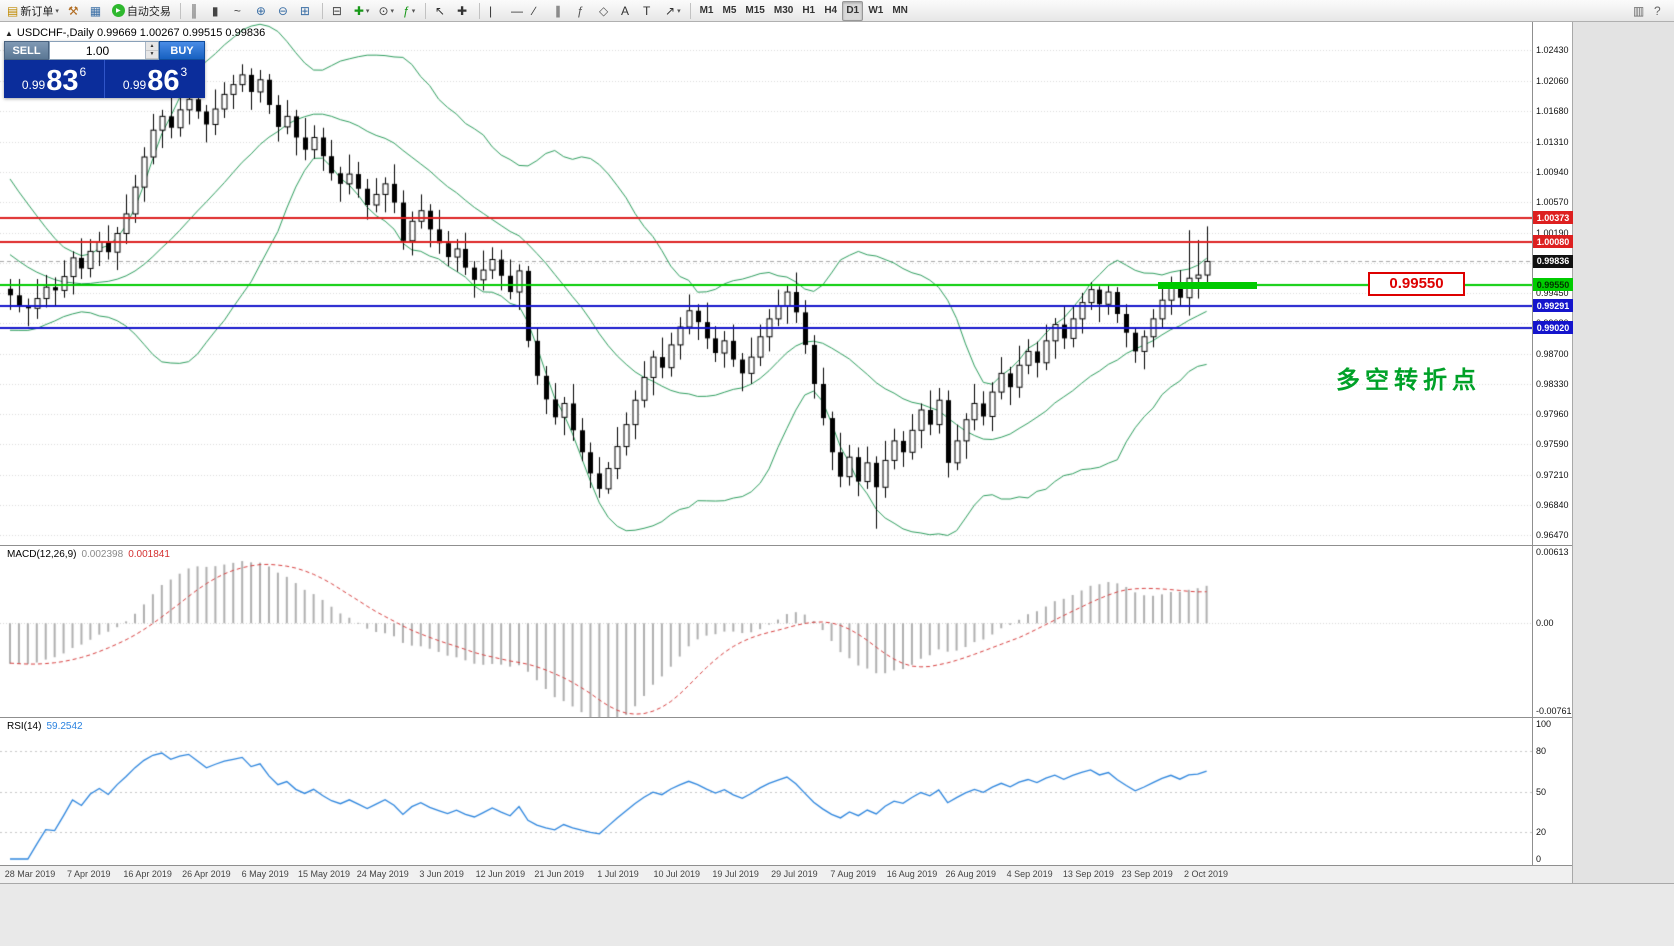 This screenshot has width=1674, height=946. What do you see at coordinates (1639, 11) in the screenshot?
I see `print-icon: ▥` at bounding box center [1639, 11].